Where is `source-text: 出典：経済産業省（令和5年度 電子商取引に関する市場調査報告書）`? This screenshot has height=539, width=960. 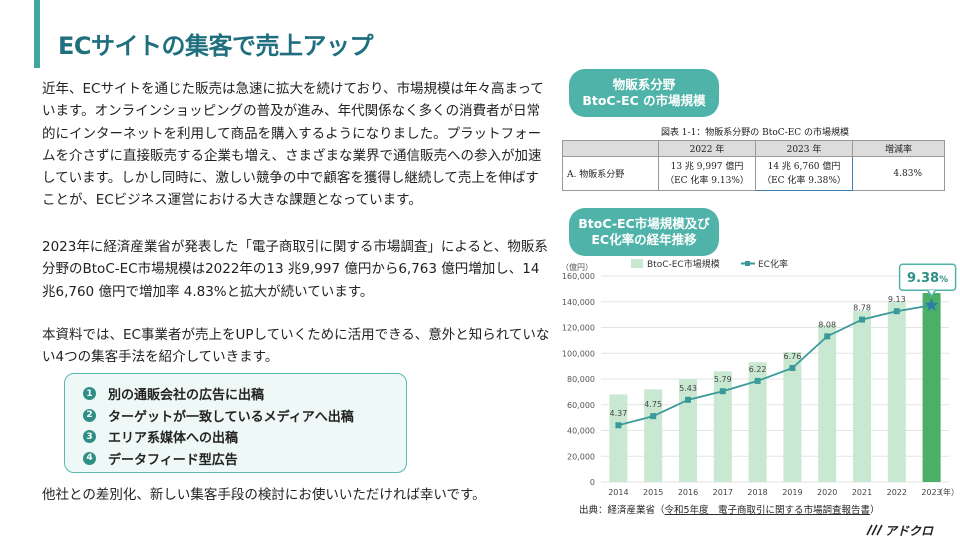
source-text: 出典：経済産業省（令和5年度 電子商取引に関する市場調査報告書） is located at coordinates (729, 510).